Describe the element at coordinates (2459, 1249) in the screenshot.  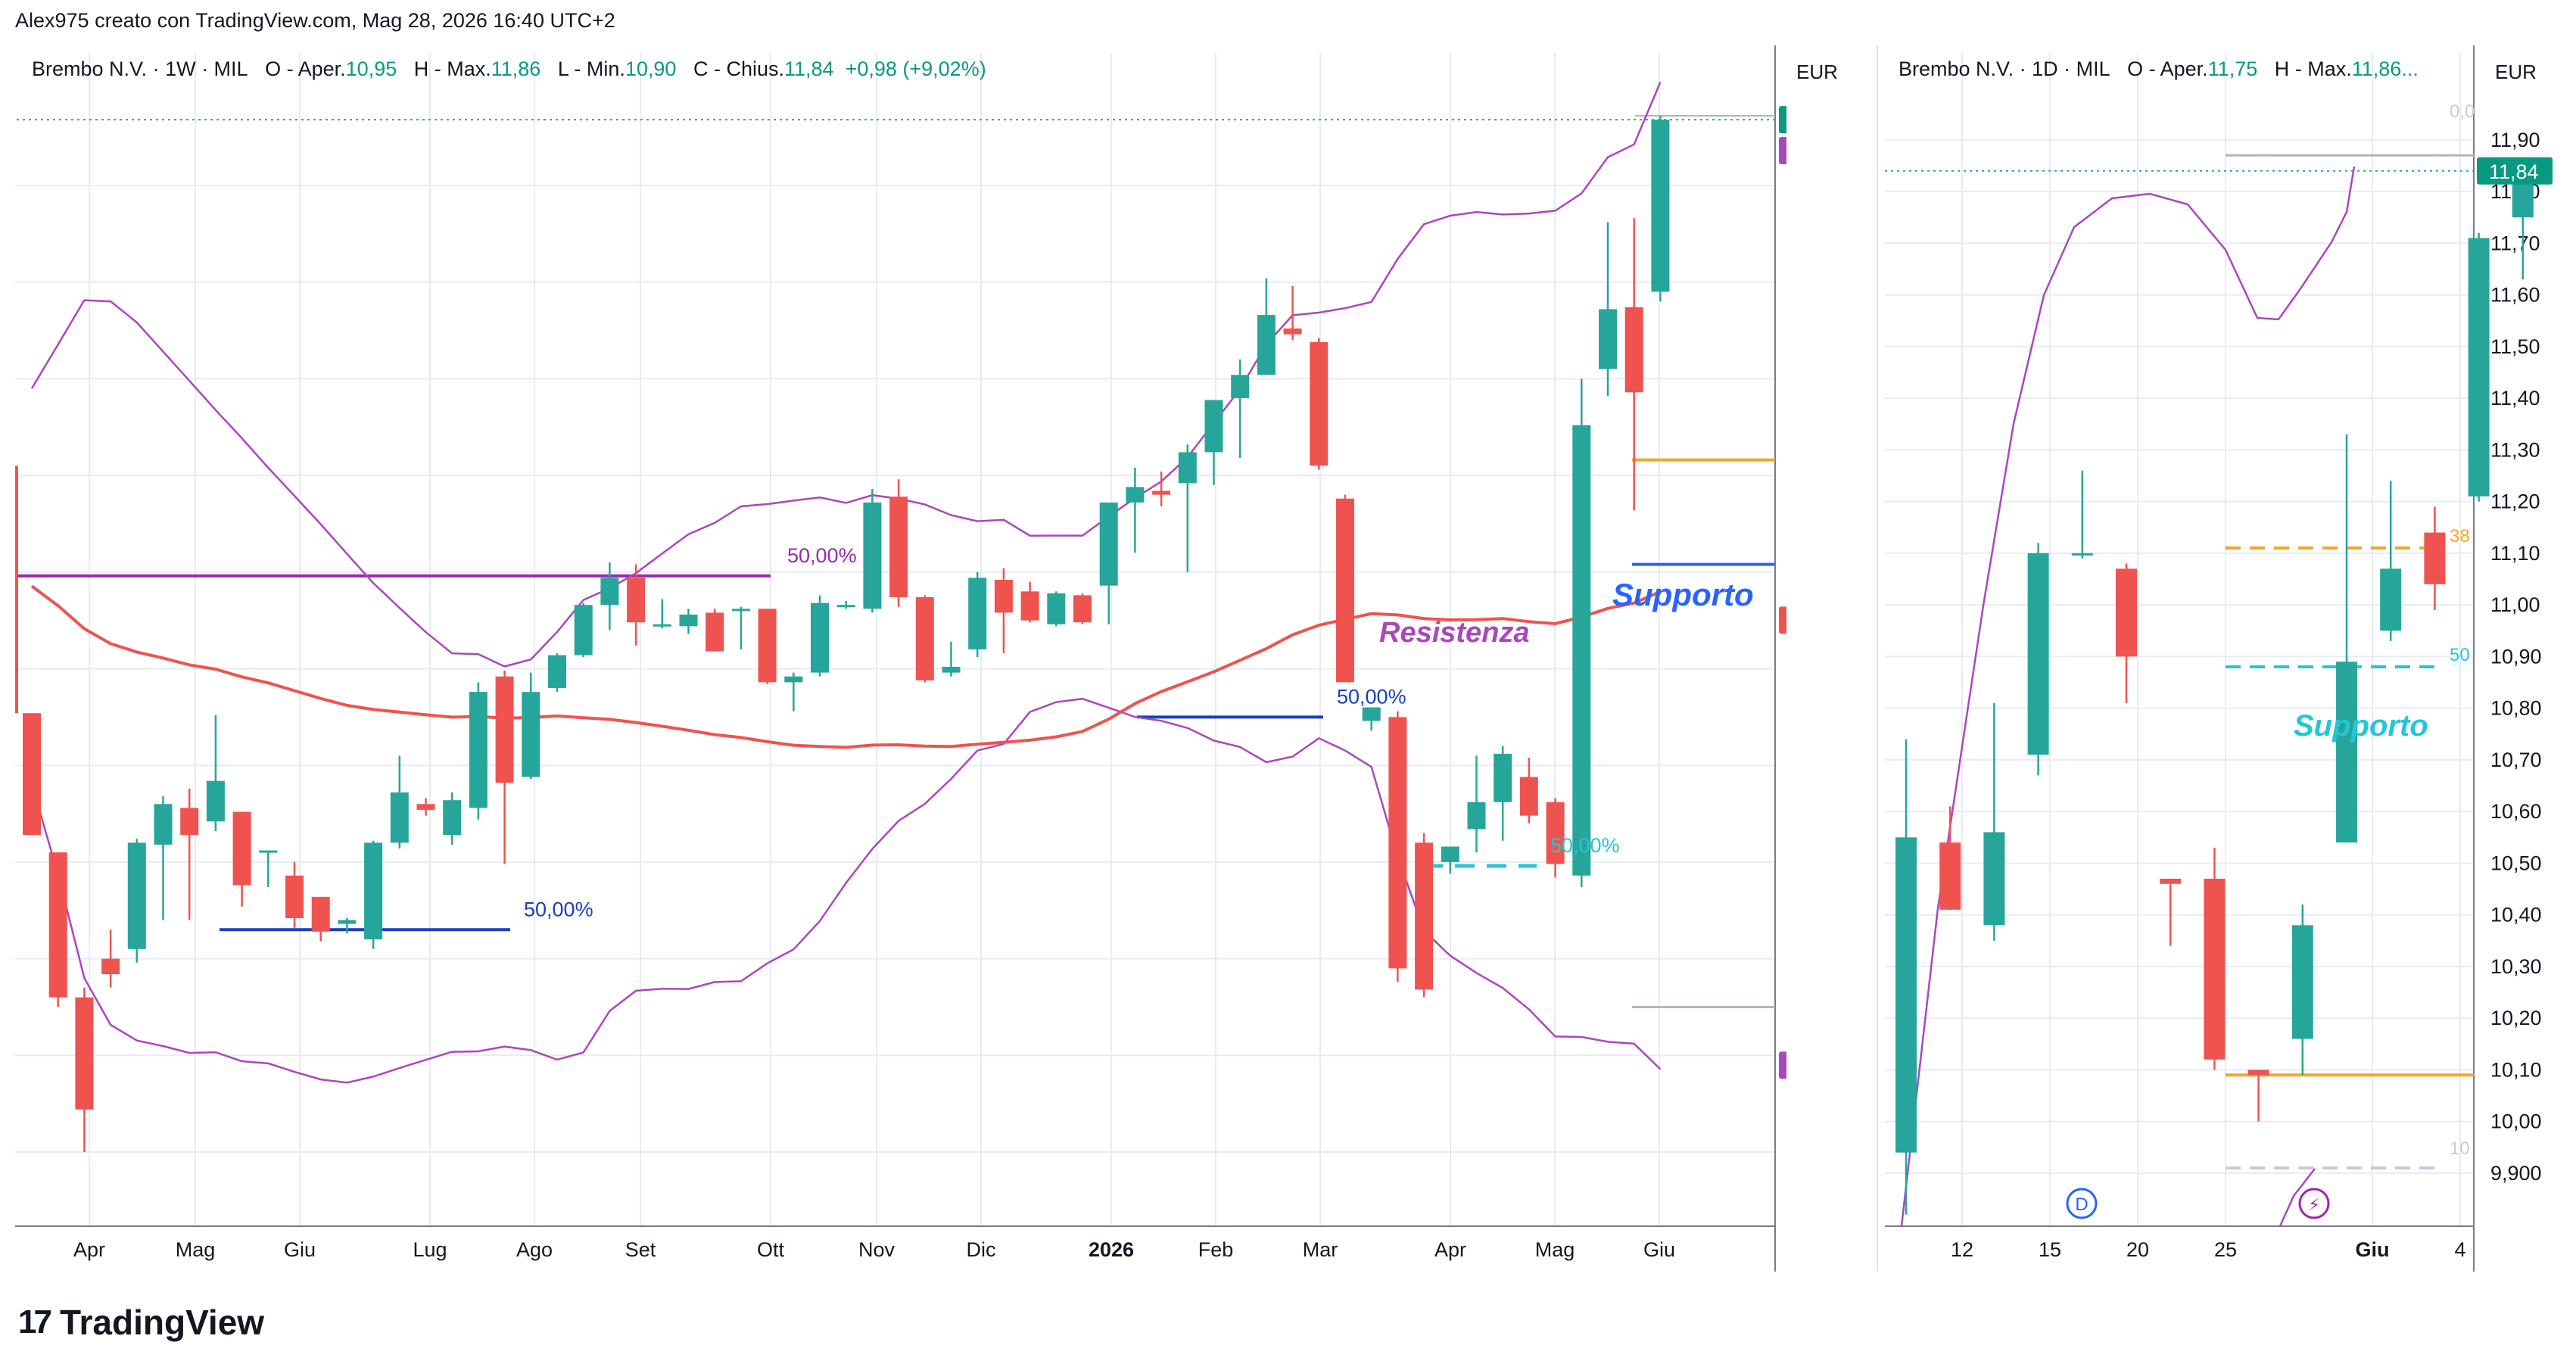
I see `x-tick-label: 4` at that location.